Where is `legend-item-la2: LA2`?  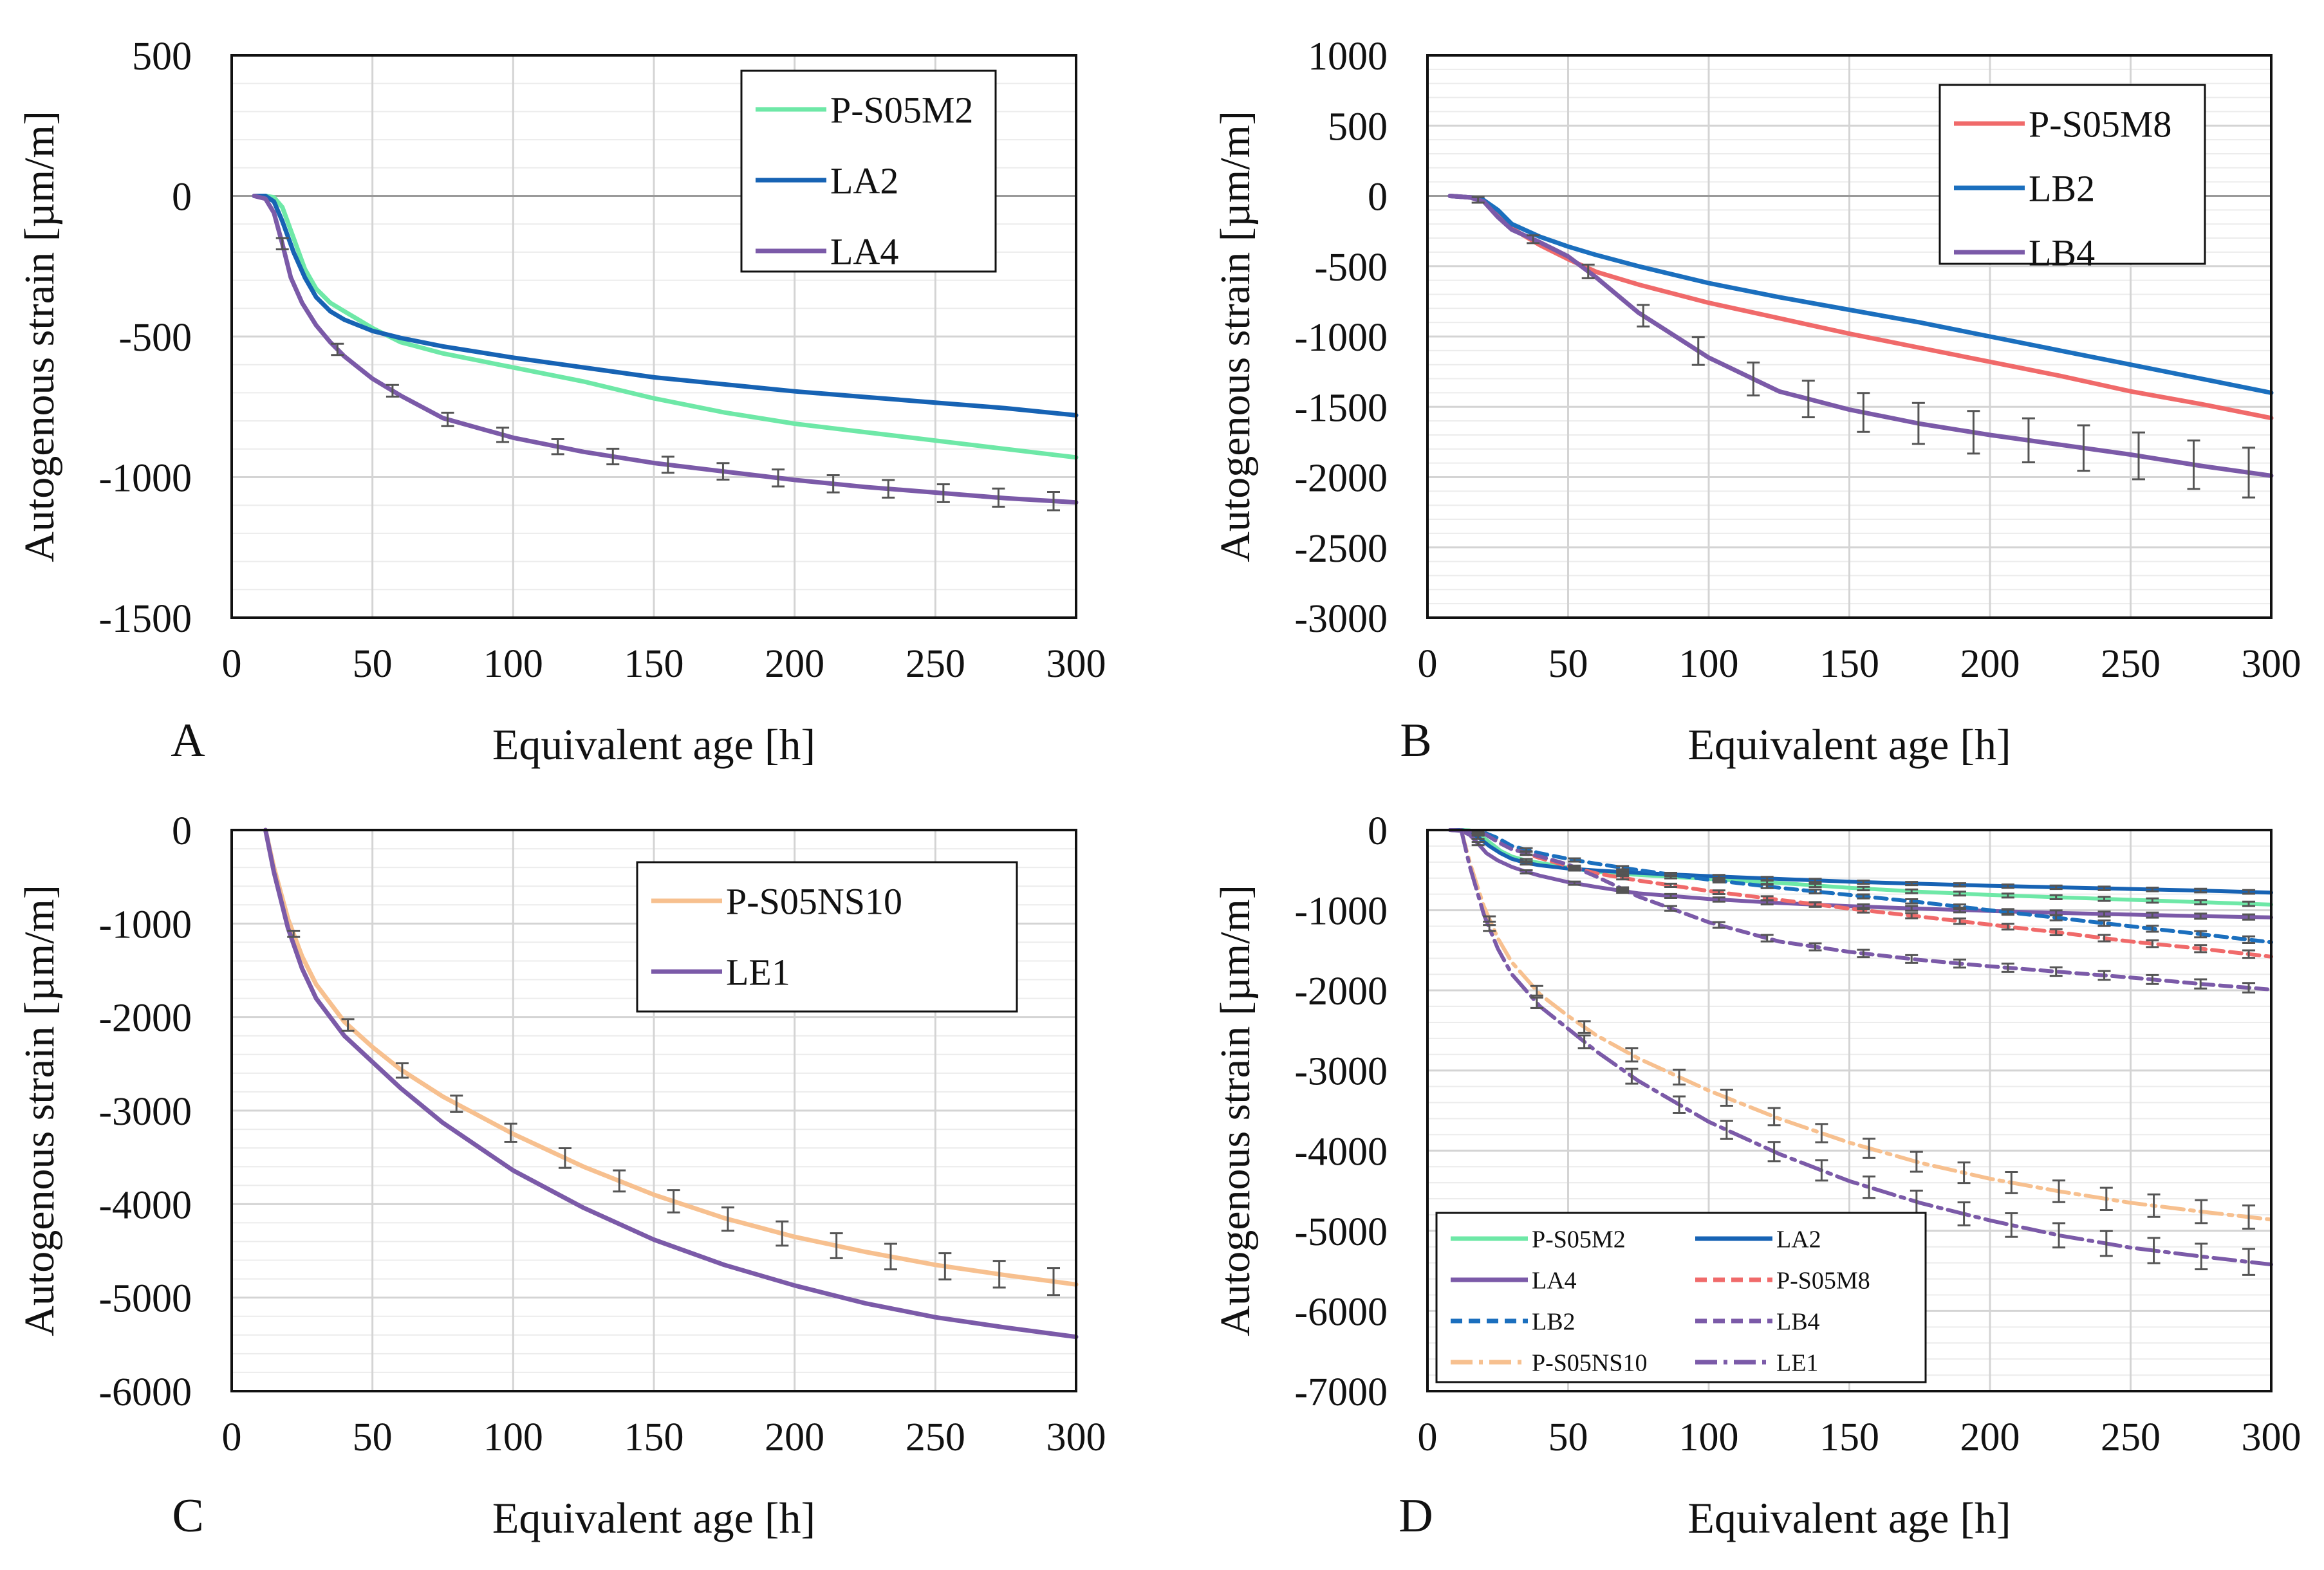
legend-item-la2: LA2 is located at coordinates (827, 180).